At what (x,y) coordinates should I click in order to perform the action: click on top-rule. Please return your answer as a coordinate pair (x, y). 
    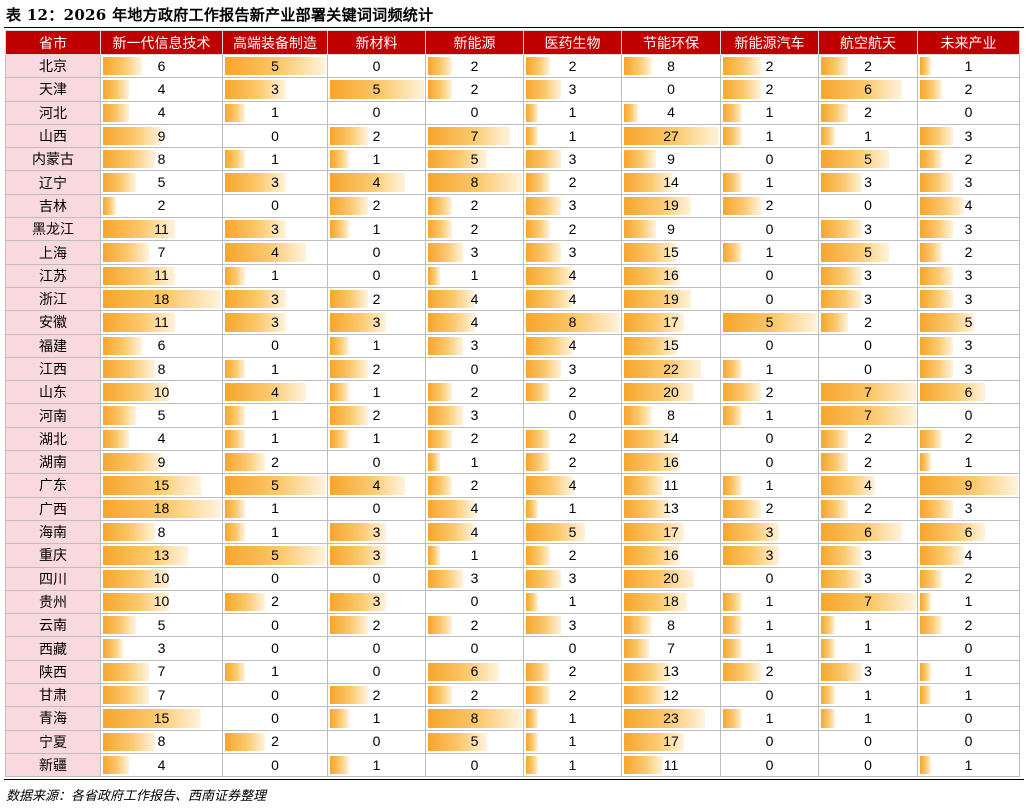
    Looking at the image, I should click on (514, 27).